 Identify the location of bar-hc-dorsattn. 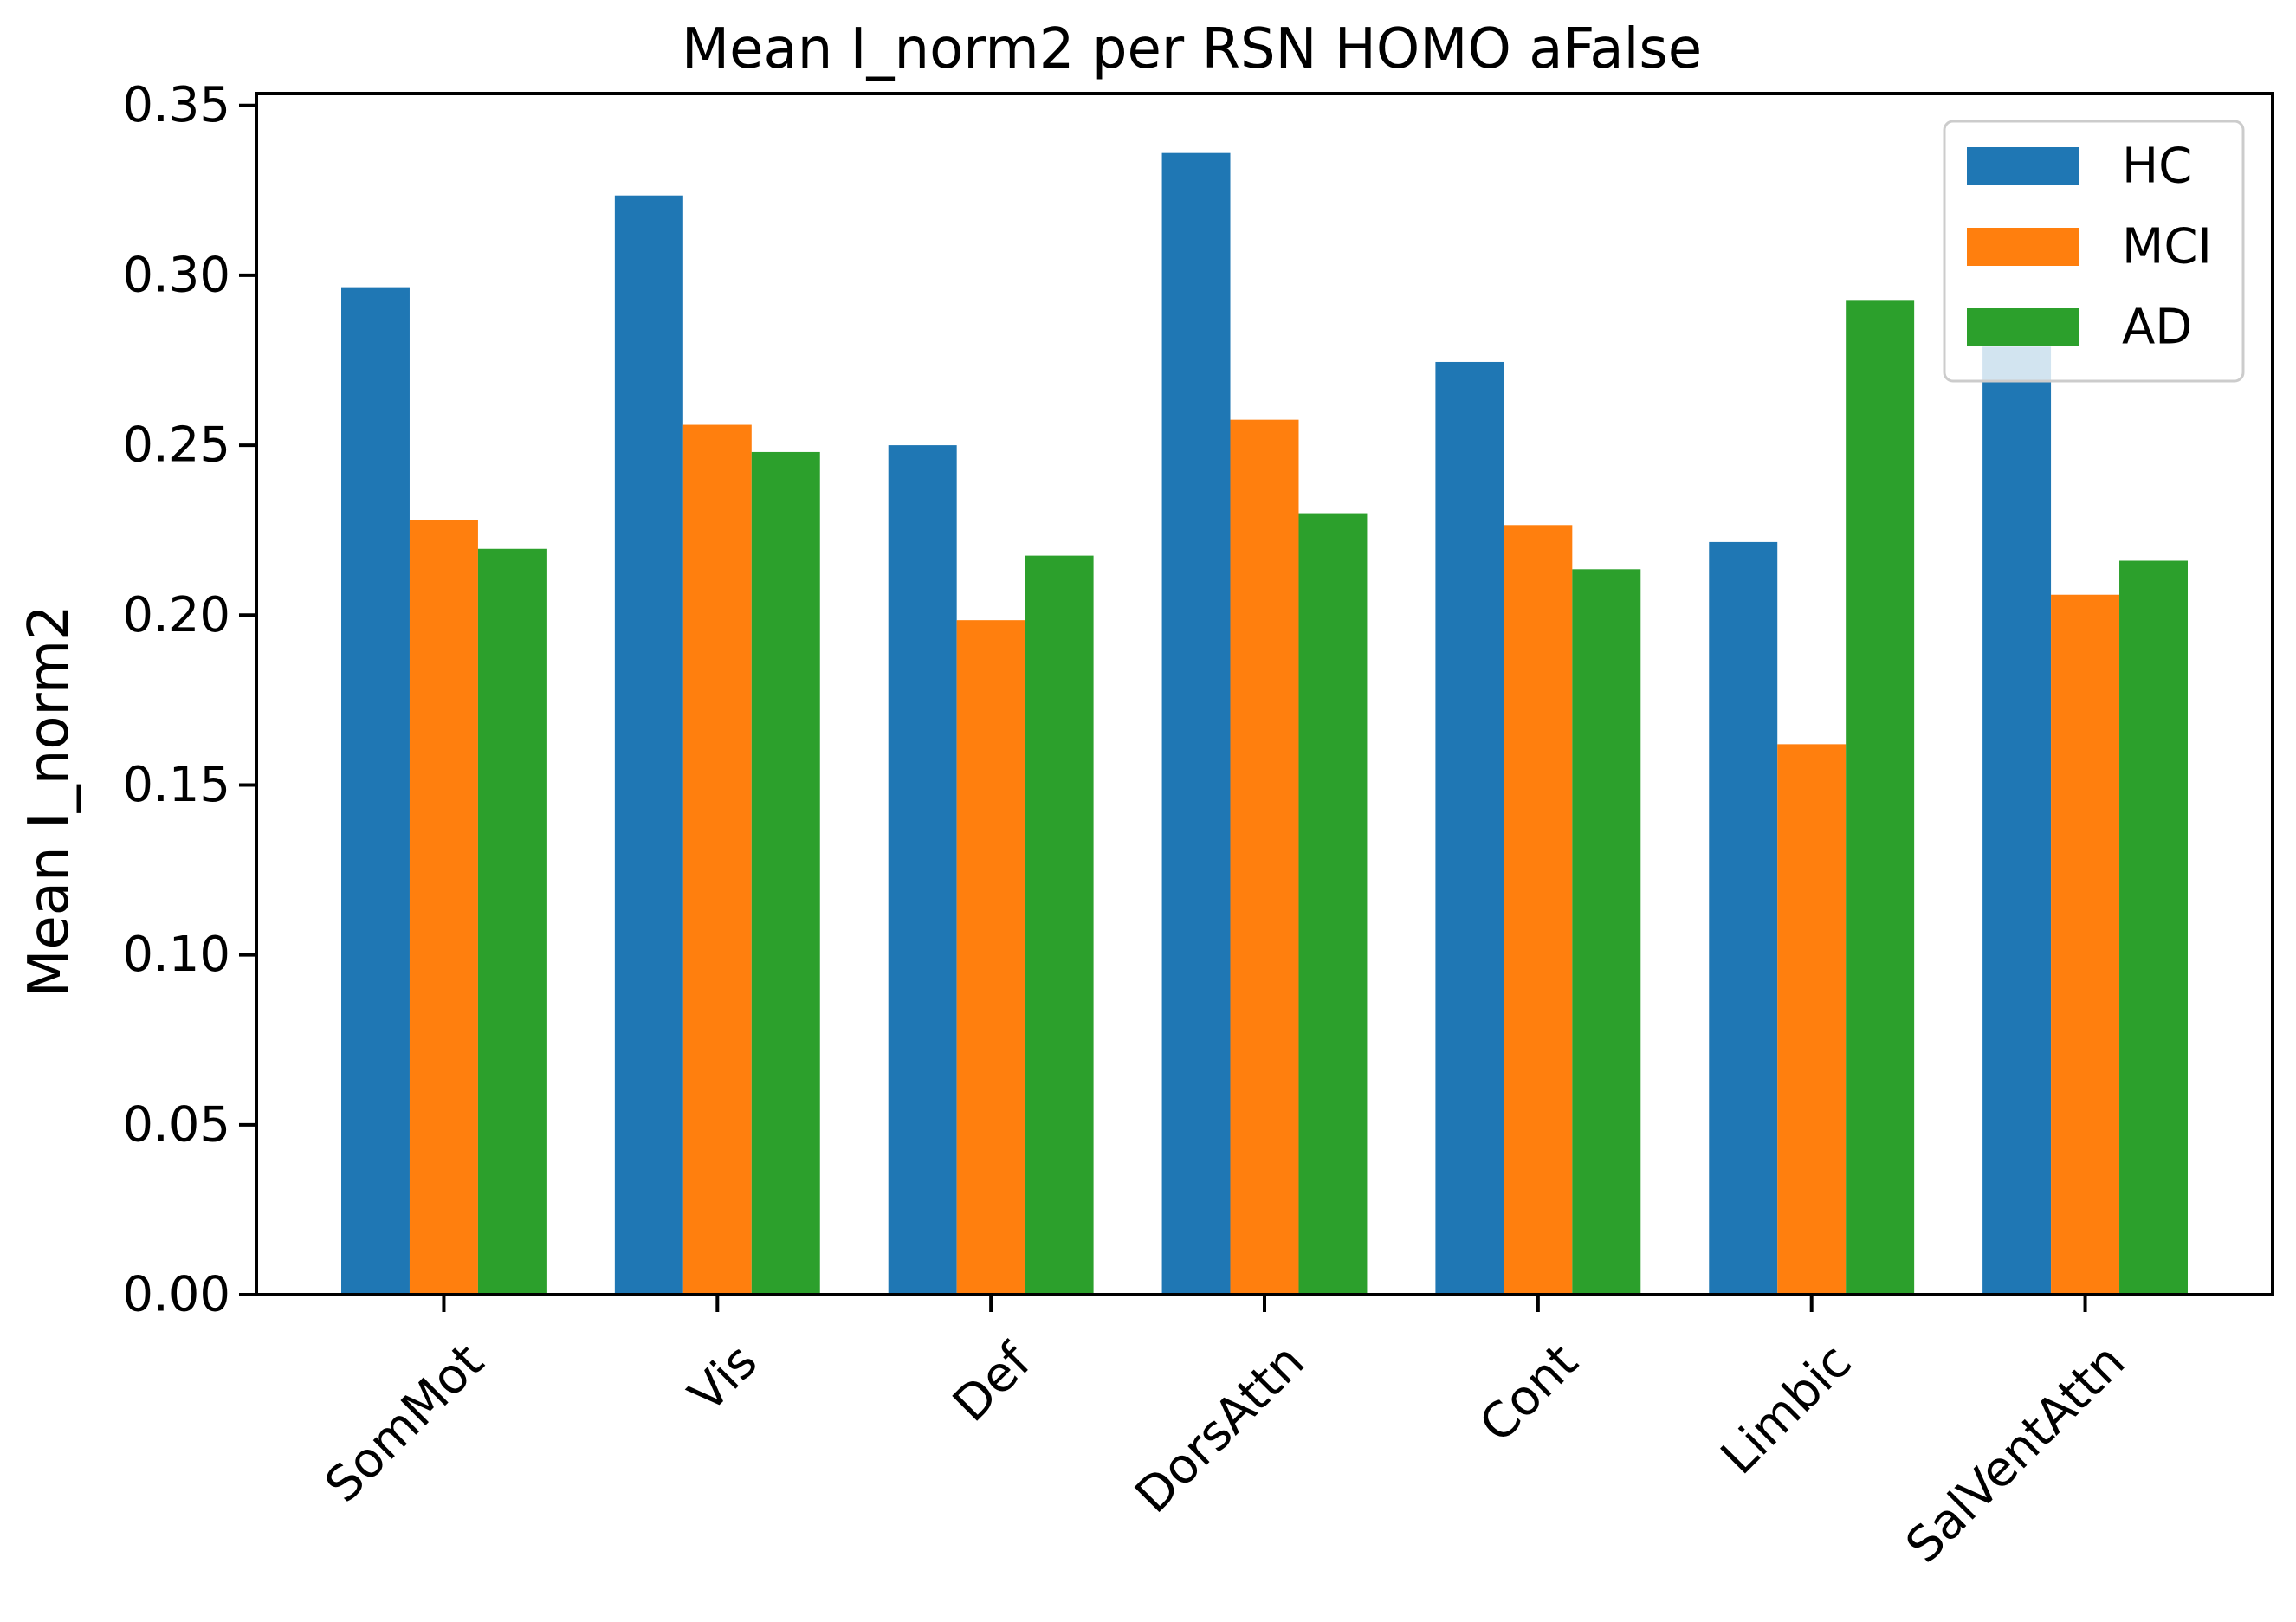
(1196, 724).